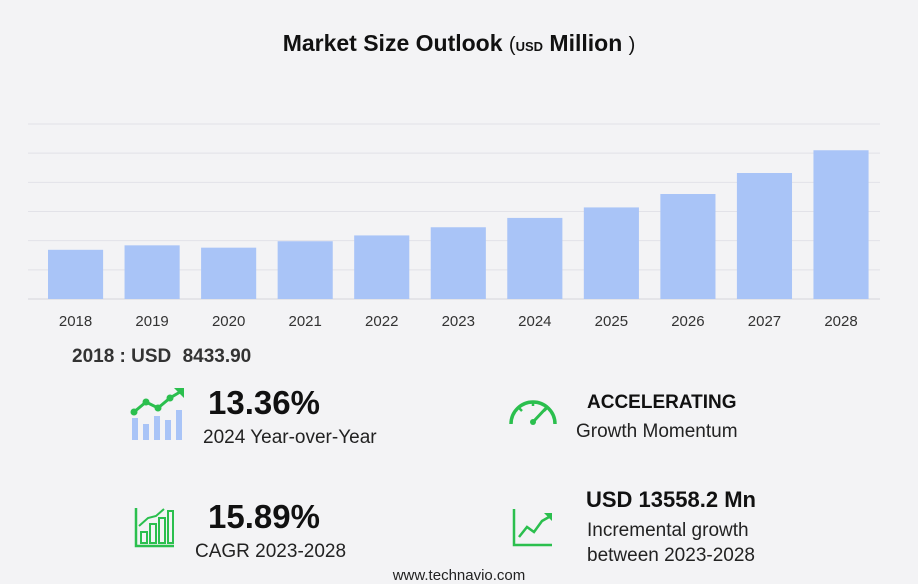  What do you see at coordinates (632, 45) in the screenshot?
I see `title-paren-close: )` at bounding box center [632, 45].